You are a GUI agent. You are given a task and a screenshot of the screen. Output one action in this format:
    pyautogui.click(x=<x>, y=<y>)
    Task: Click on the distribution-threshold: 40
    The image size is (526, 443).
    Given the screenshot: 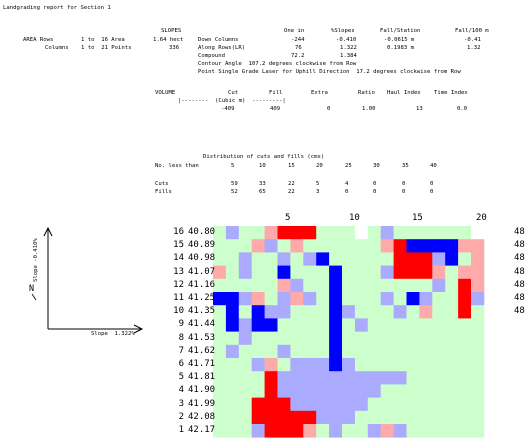 What is the action you would take?
    pyautogui.click(x=433, y=166)
    